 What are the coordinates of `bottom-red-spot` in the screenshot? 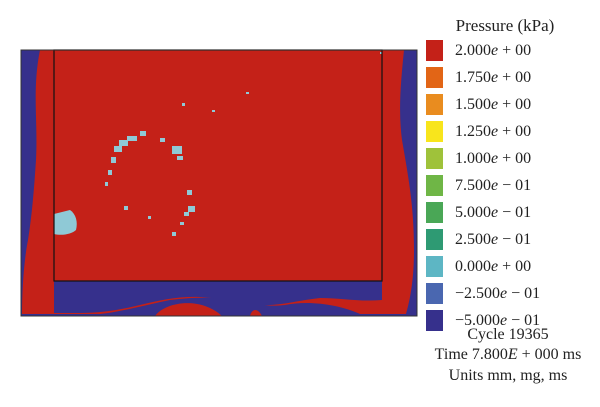 It's located at (256, 313).